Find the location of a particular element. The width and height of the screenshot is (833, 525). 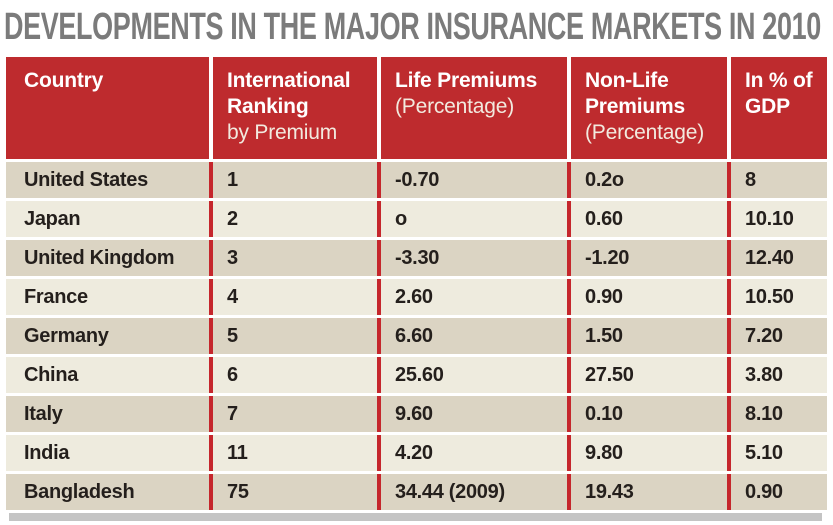

cell-country: China is located at coordinates (107, 375).